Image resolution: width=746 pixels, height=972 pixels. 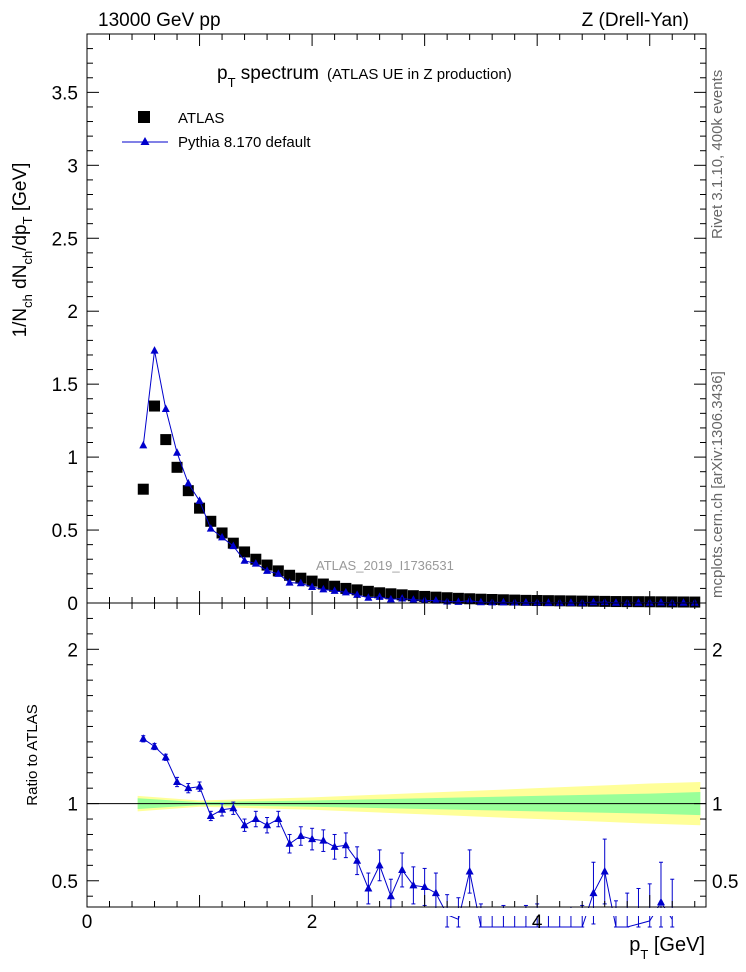 What do you see at coordinates (65, 882) in the screenshot?
I see `ratio-ytick-label: 0.5` at bounding box center [65, 882].